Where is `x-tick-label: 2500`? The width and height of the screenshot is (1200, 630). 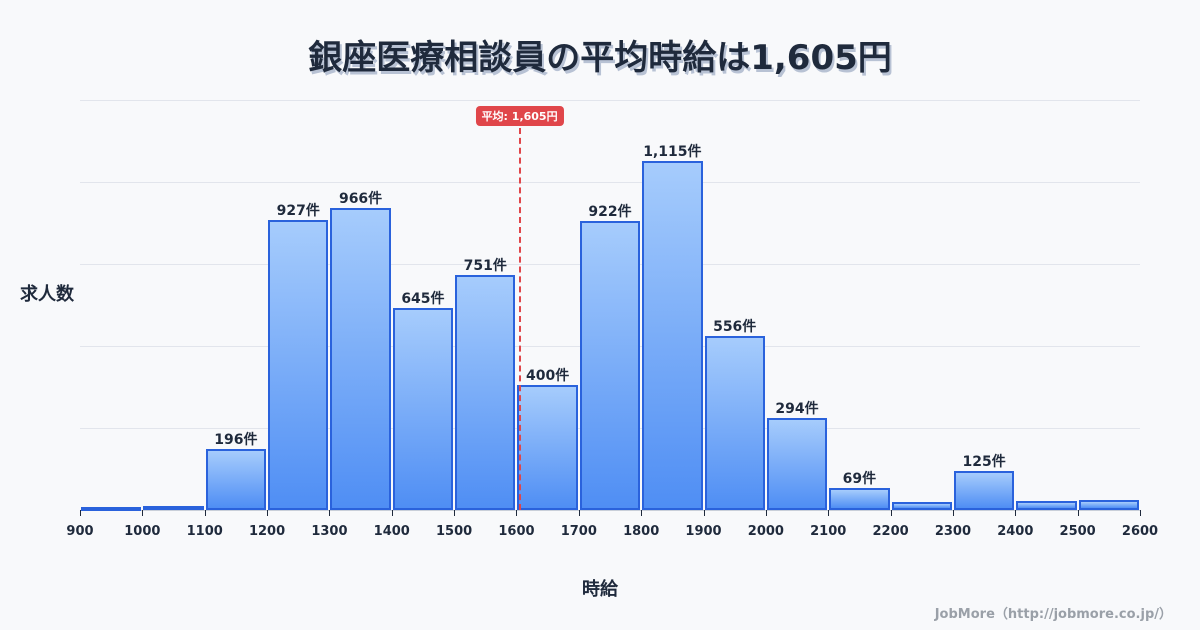
x-tick-label: 2500 is located at coordinates (1077, 531).